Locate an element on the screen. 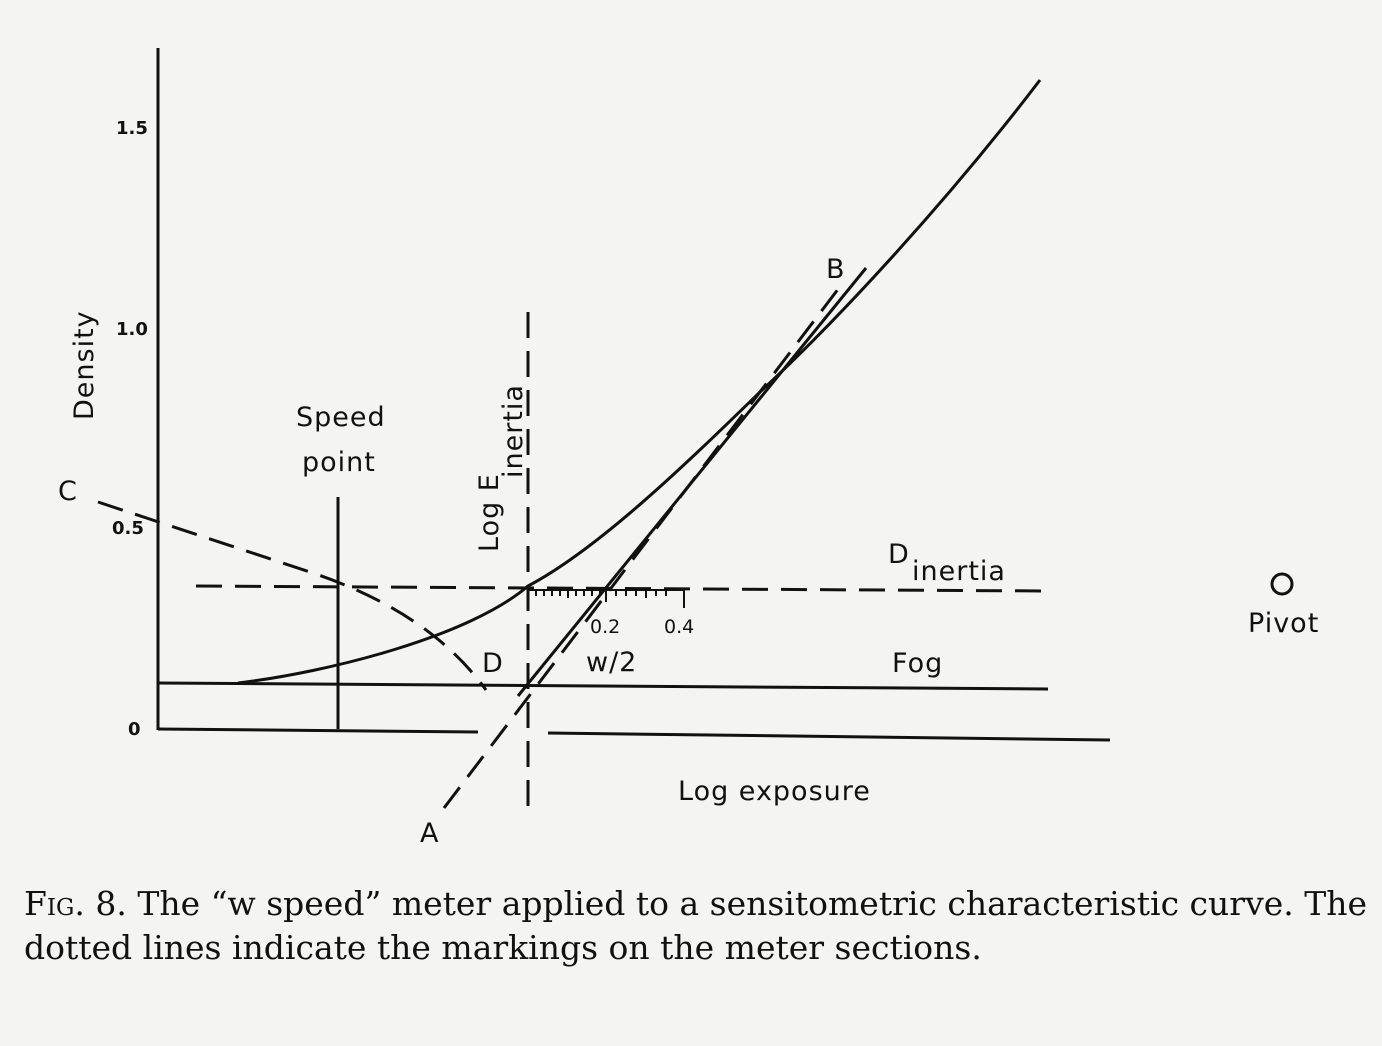  pivot-marker is located at coordinates (1282, 584).